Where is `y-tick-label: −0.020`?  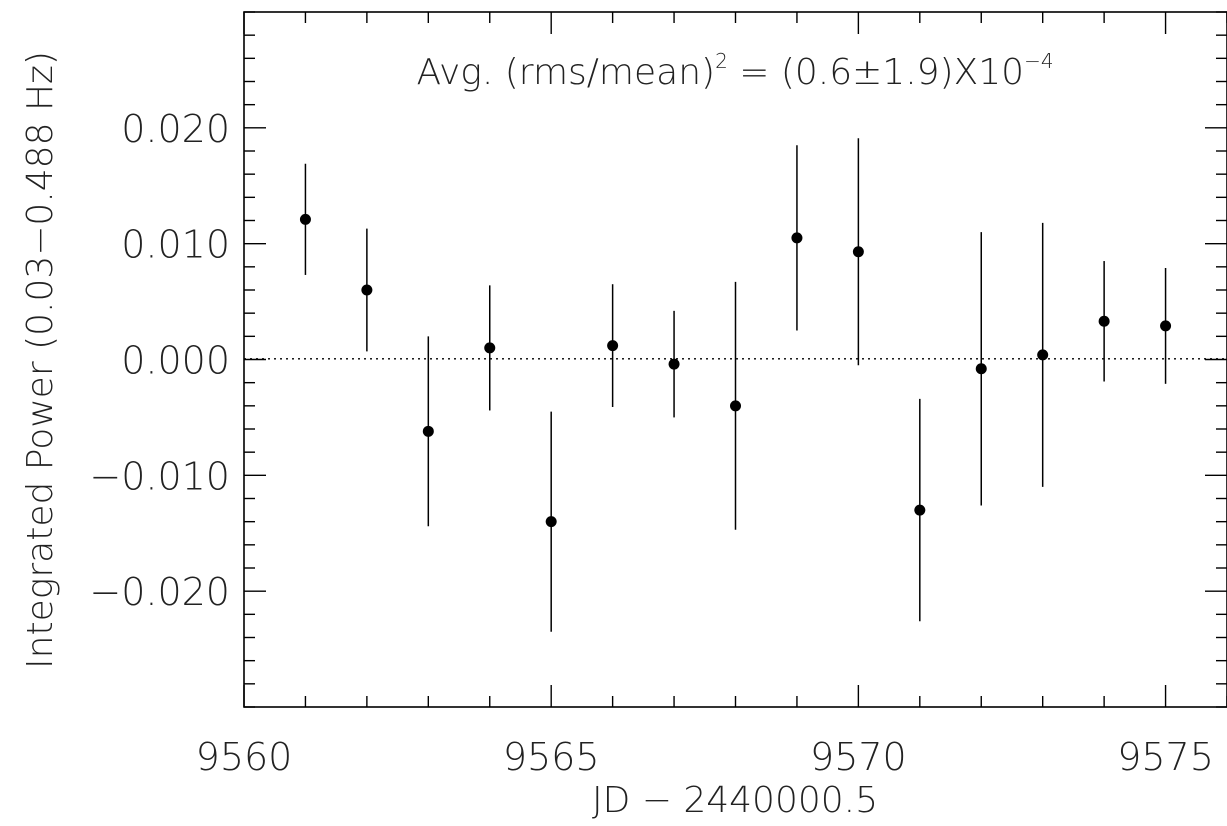
y-tick-label: −0.020 is located at coordinates (159, 592).